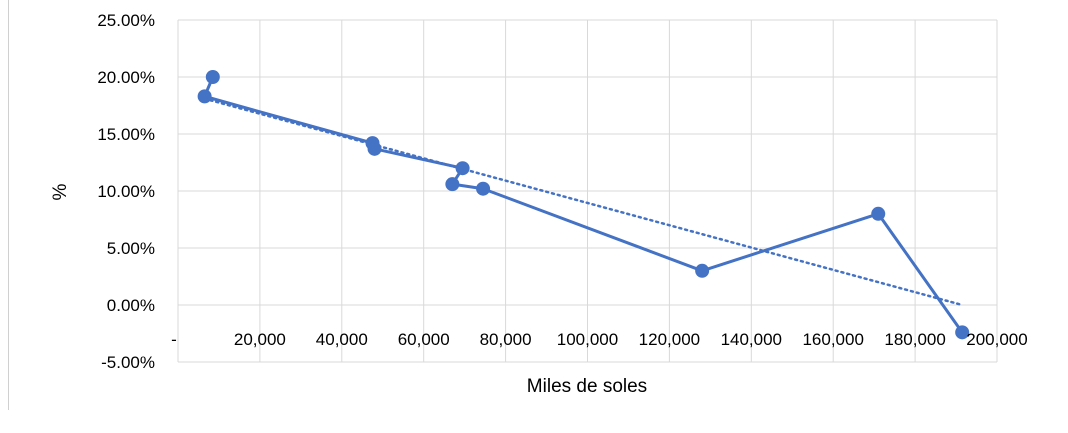  Describe the element at coordinates (131, 248) in the screenshot. I see `y-tick-label: 5.00%` at that location.